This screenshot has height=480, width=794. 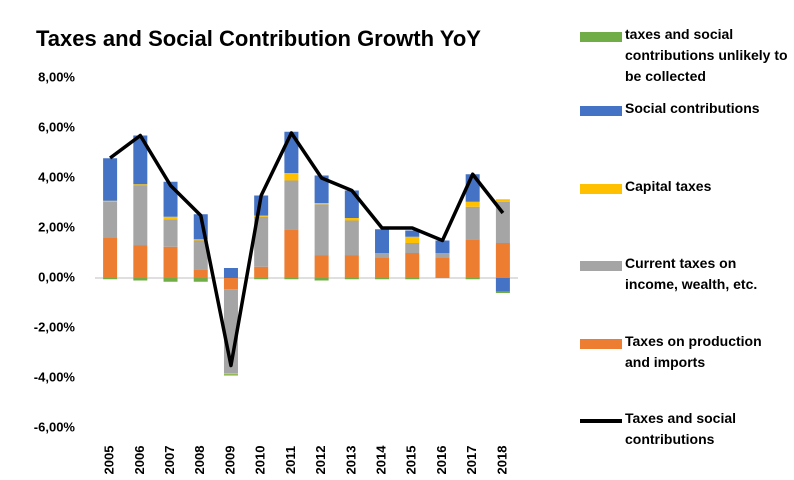 What do you see at coordinates (350, 460) in the screenshot?
I see `x-tick-label: 2013` at bounding box center [350, 460].